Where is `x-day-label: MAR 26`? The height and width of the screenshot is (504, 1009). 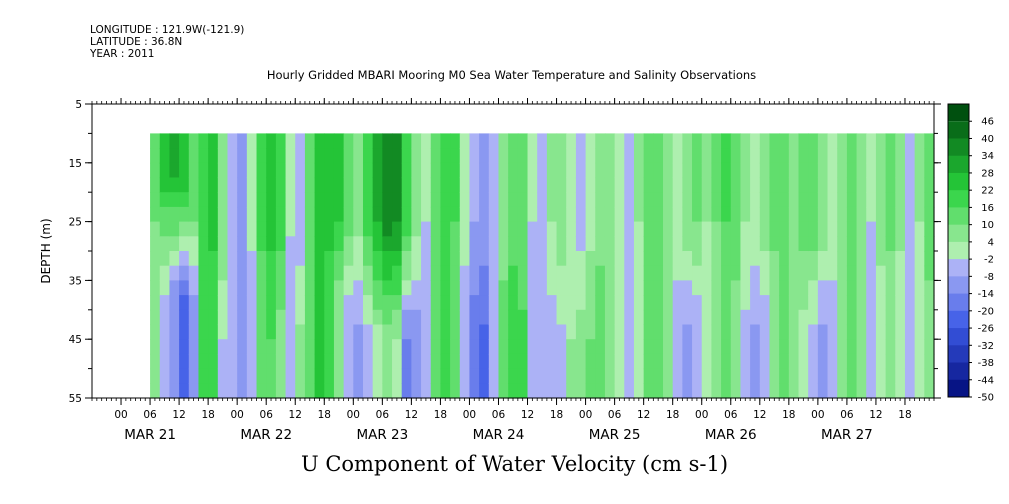 x-day-label: MAR 26 is located at coordinates (731, 435).